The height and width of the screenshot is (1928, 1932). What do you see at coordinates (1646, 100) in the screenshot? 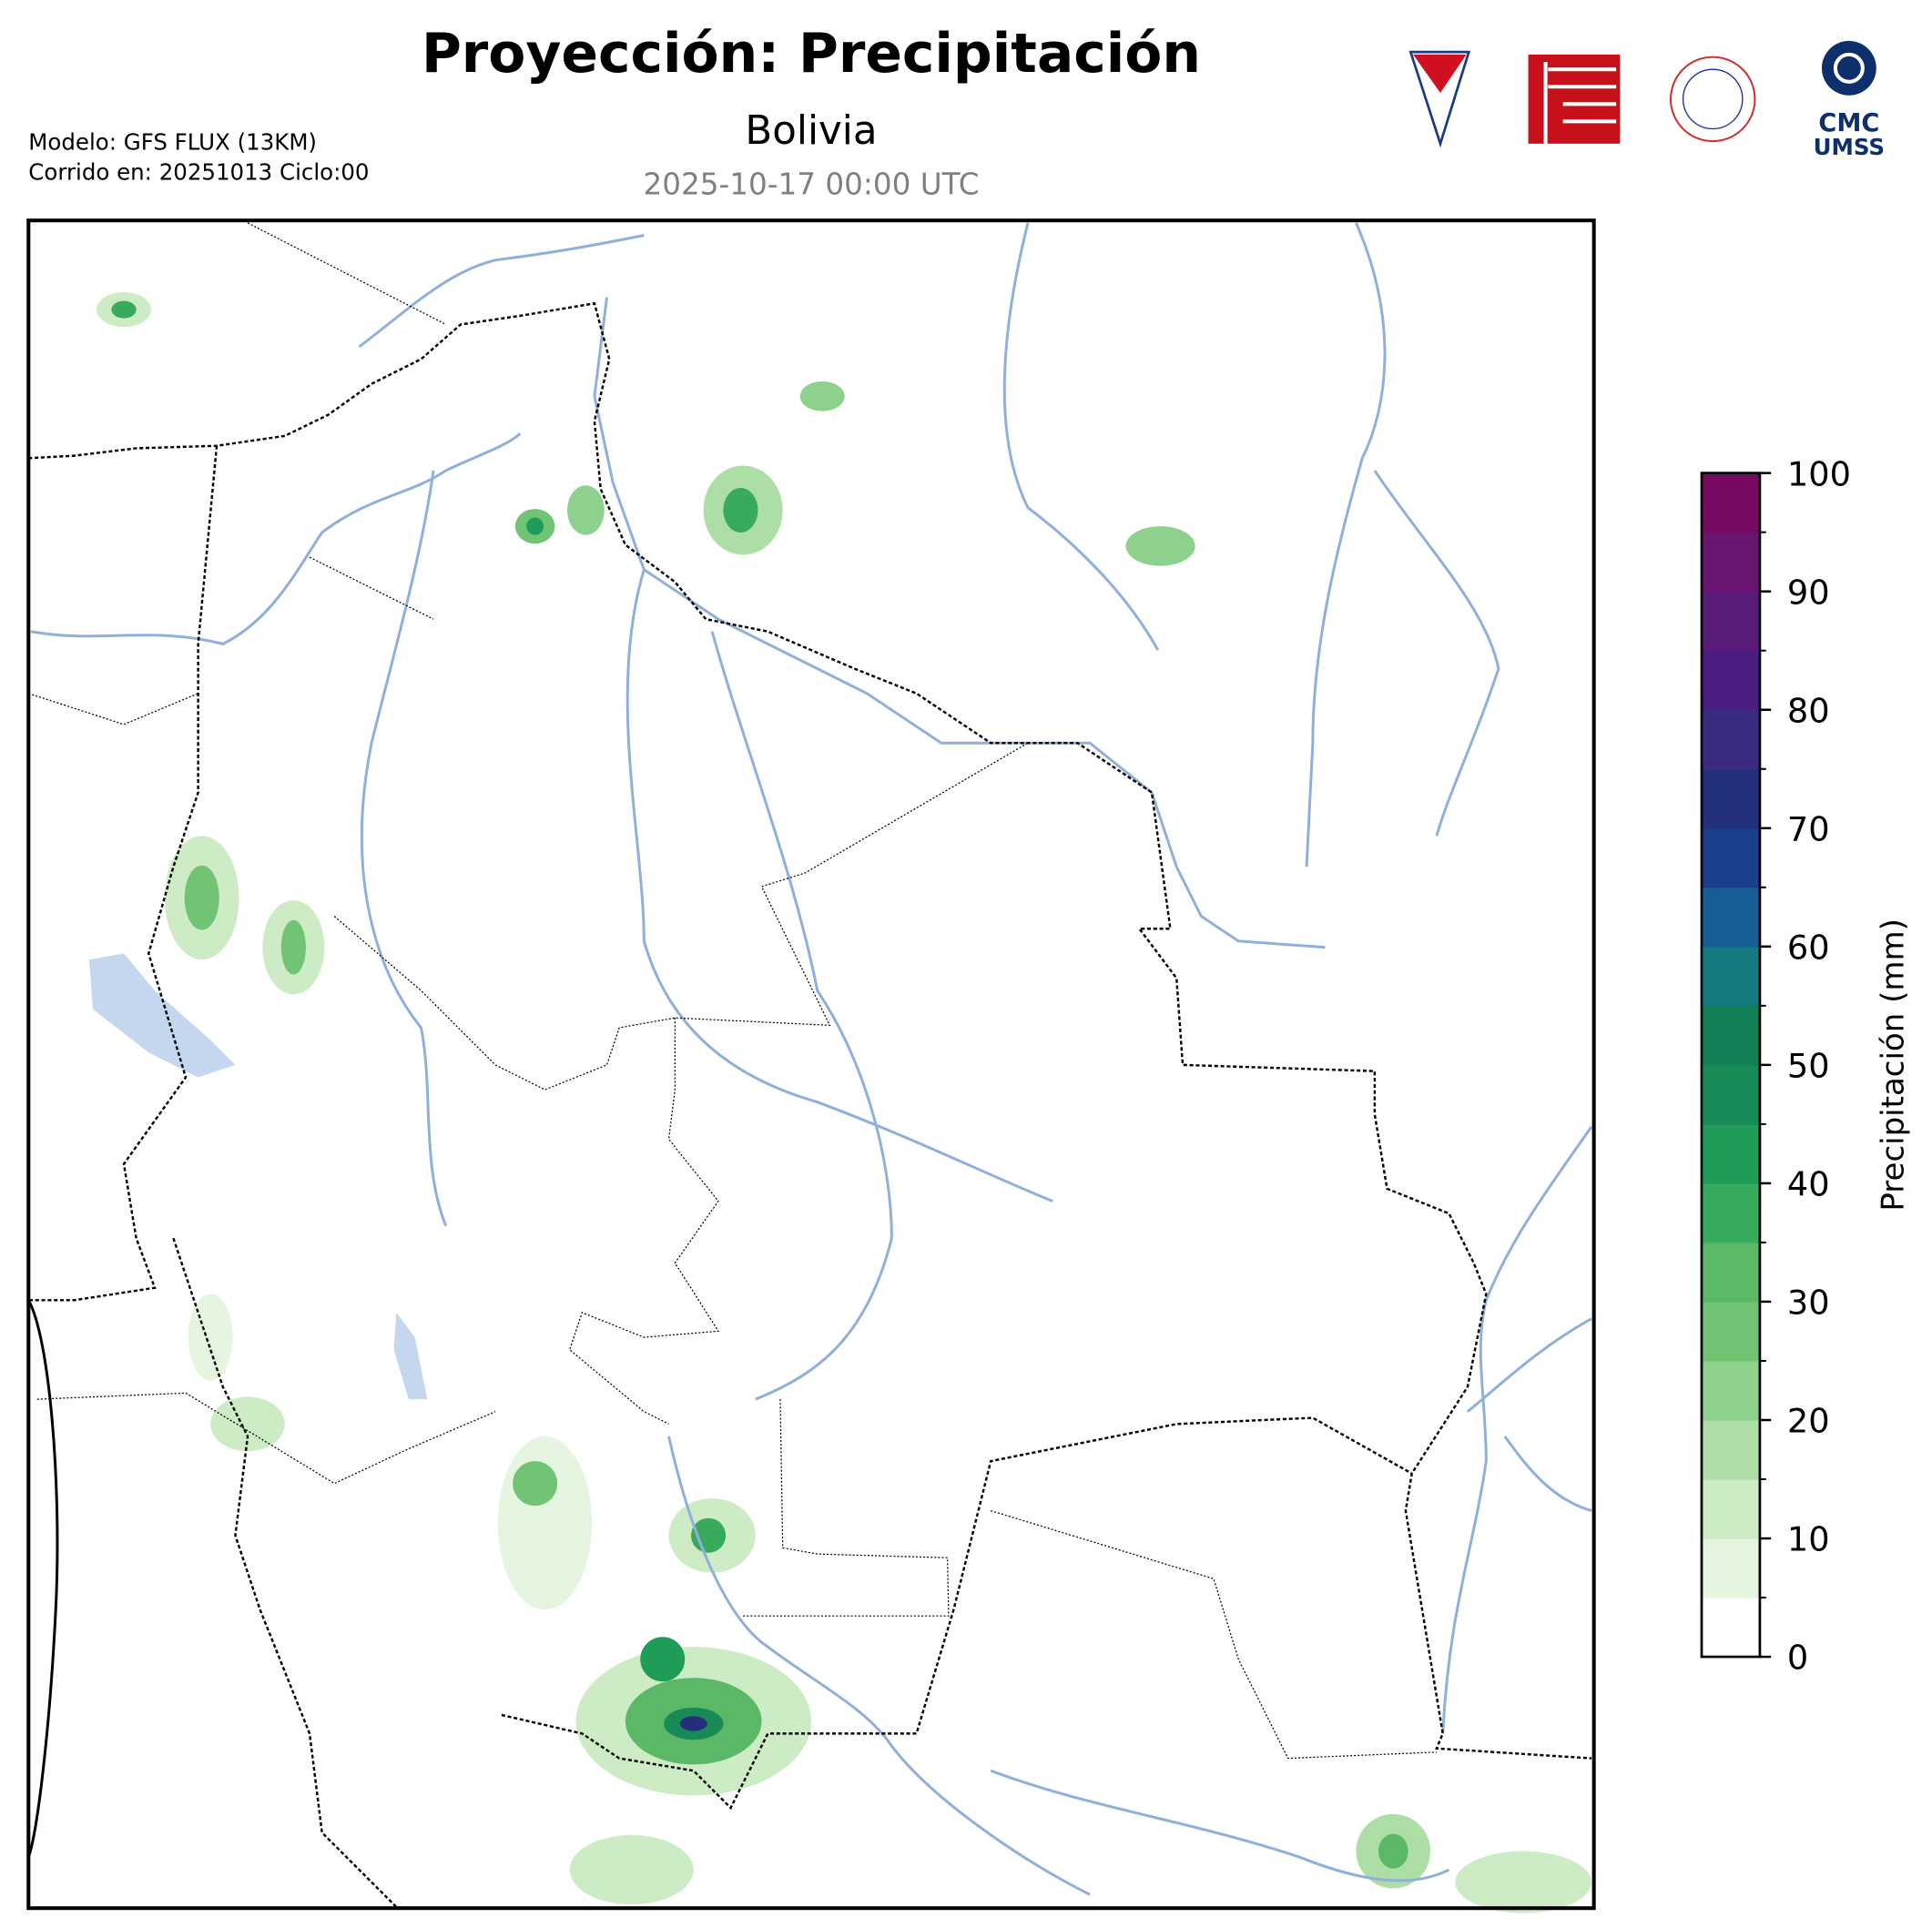
I see `logos: CMC UMSS` at bounding box center [1646, 100].